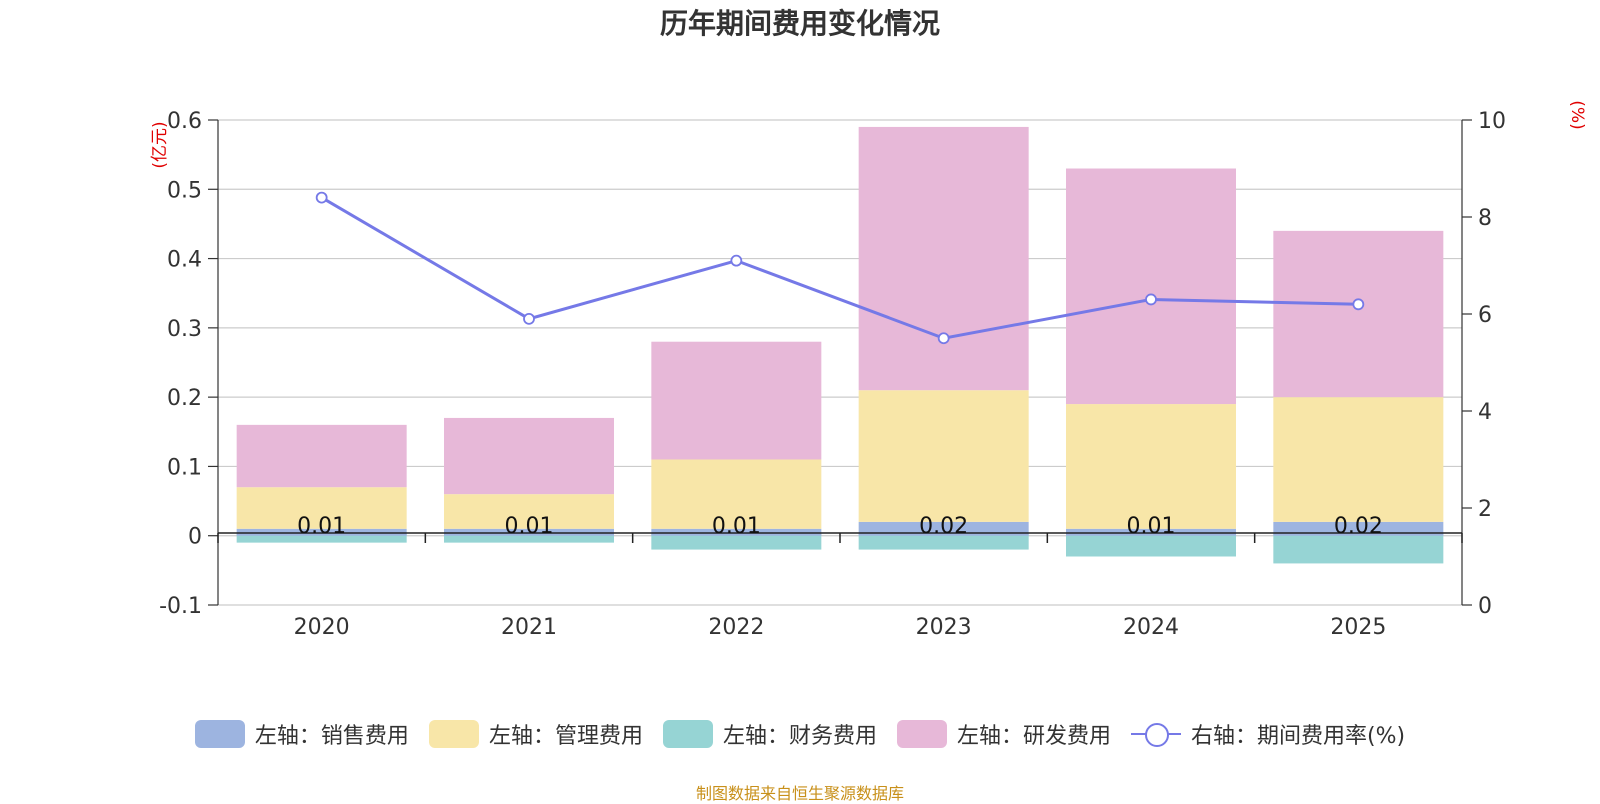  I want to click on chart-title: 历年期间费用变化情况, so click(799, 23).